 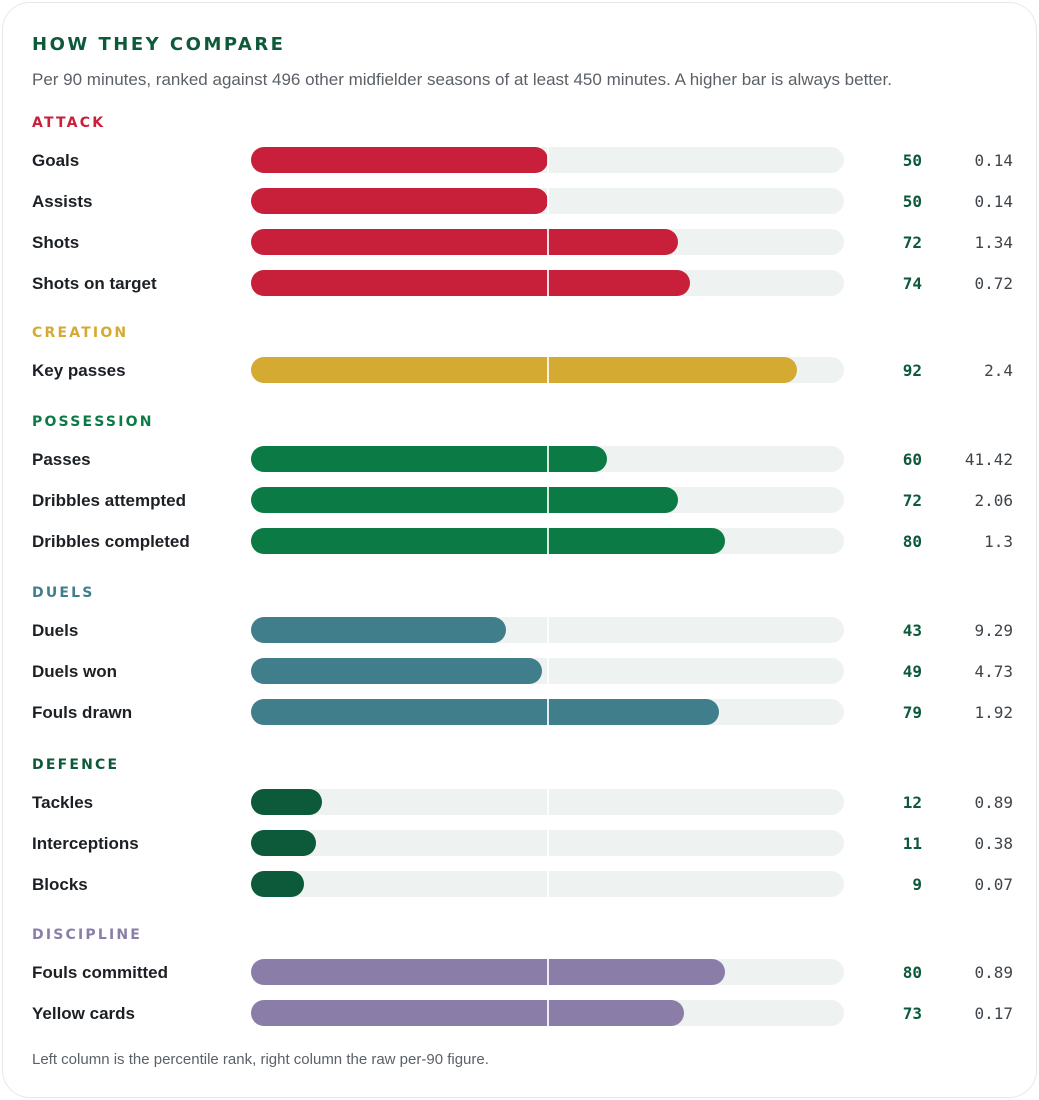 I want to click on metric-row: Duels 43 9.29, so click(x=521, y=631).